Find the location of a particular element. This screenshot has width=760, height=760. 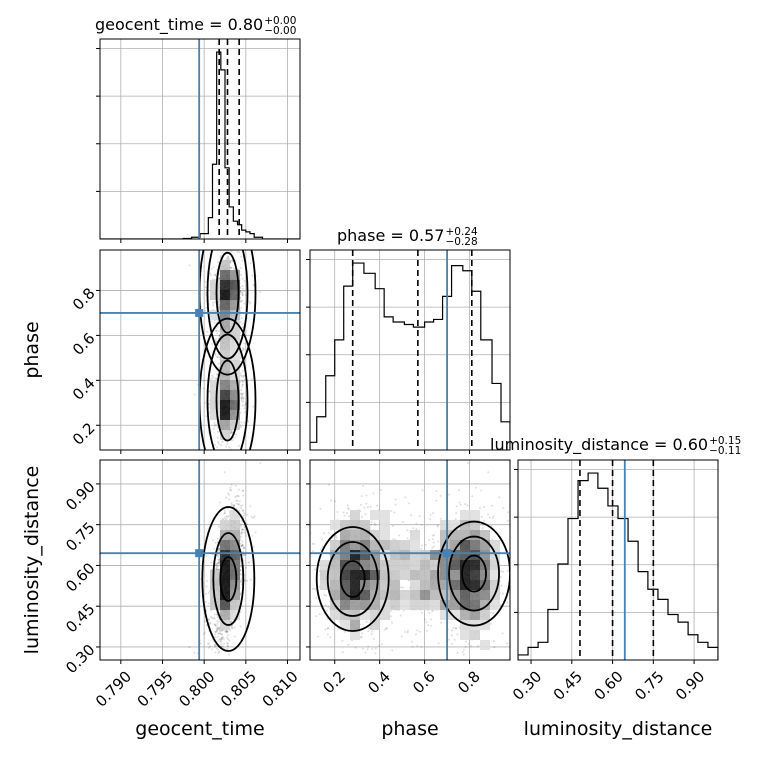

histogram-step-line is located at coordinates (410, 356).